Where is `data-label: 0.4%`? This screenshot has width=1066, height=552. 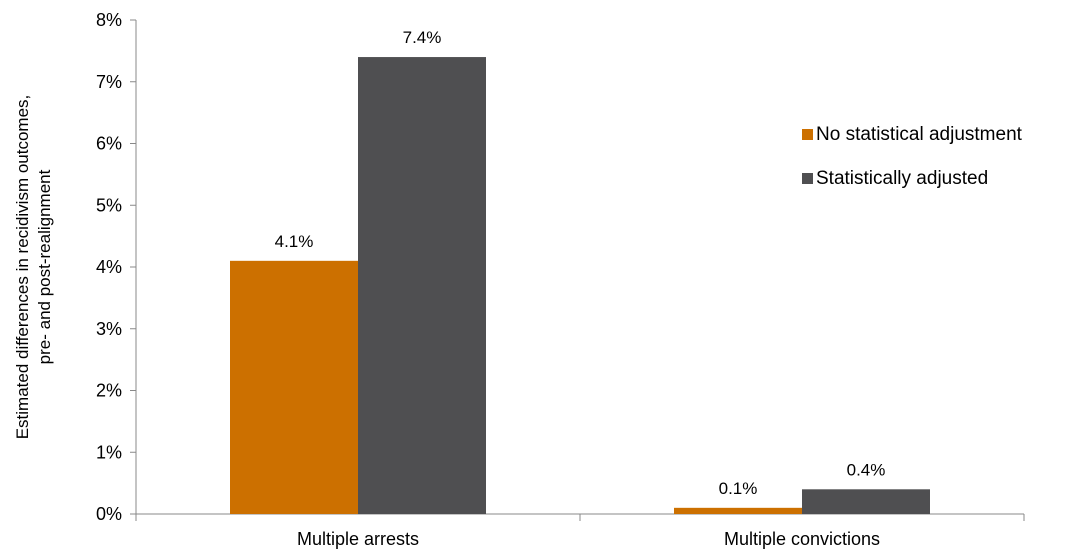
data-label: 0.4% is located at coordinates (866, 469).